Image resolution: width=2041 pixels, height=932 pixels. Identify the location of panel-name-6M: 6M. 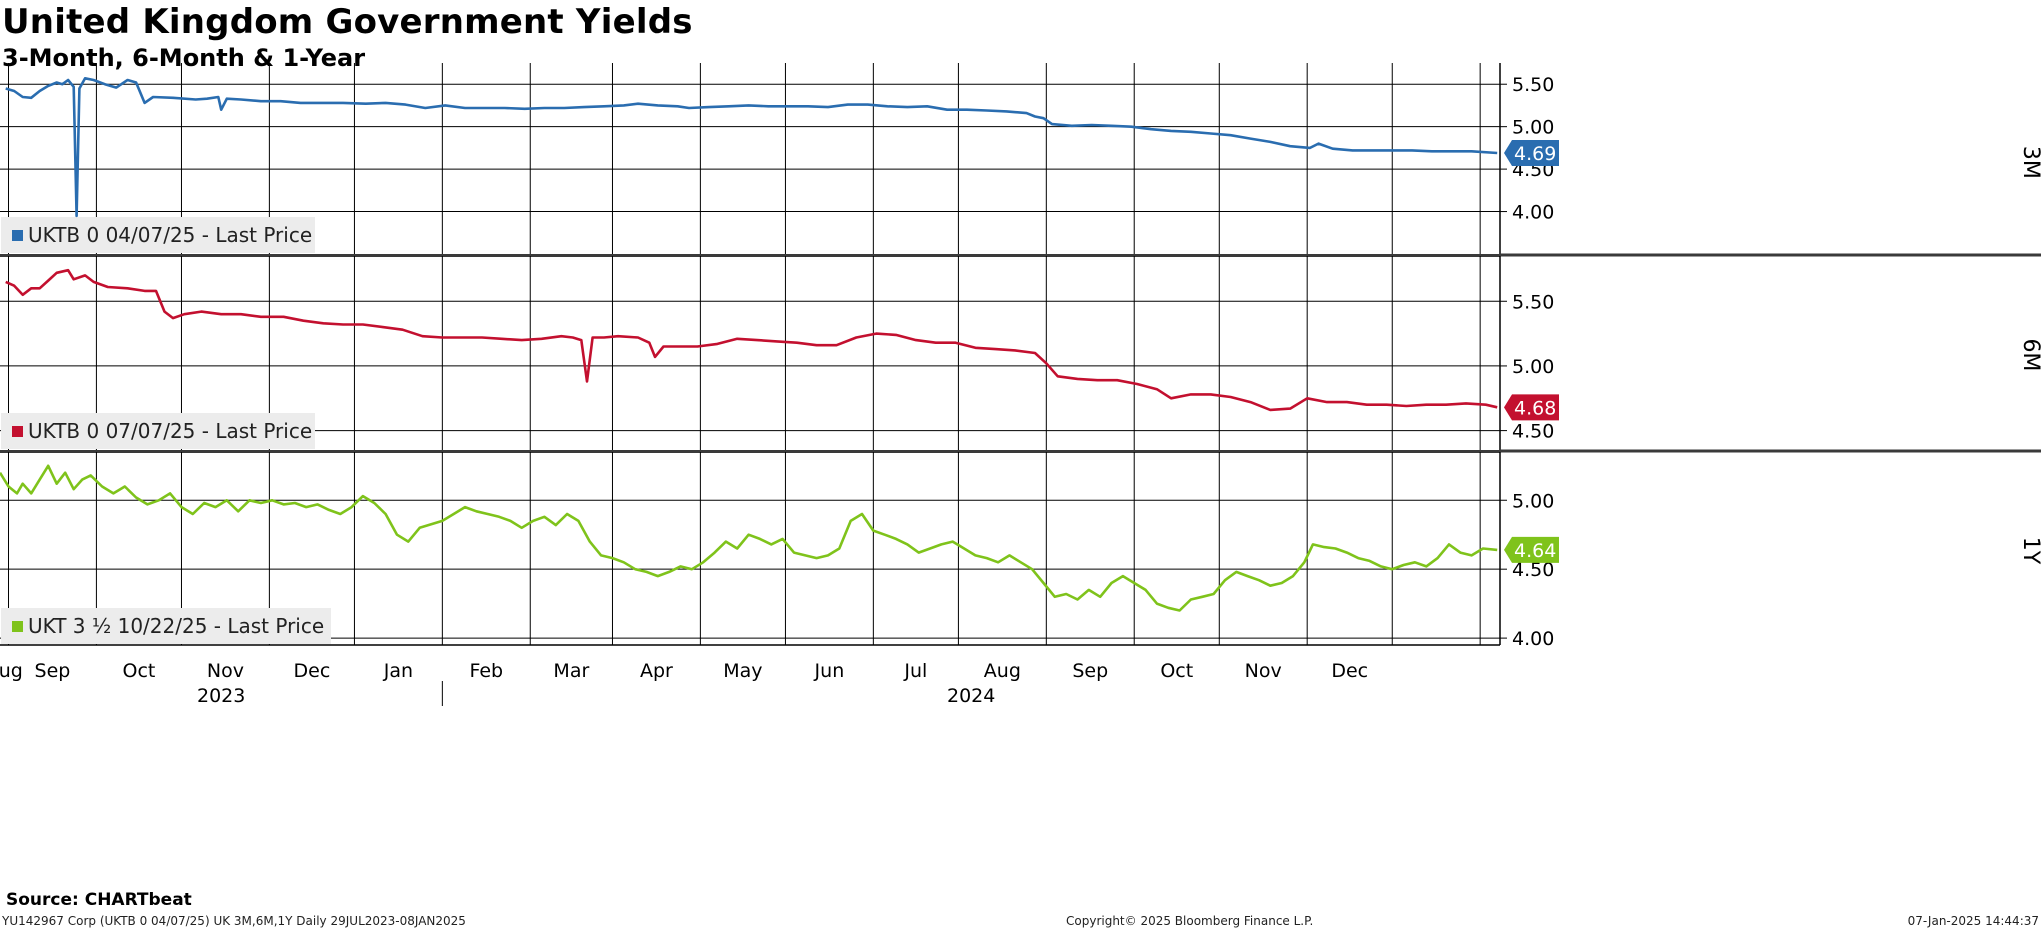
(2029, 354).